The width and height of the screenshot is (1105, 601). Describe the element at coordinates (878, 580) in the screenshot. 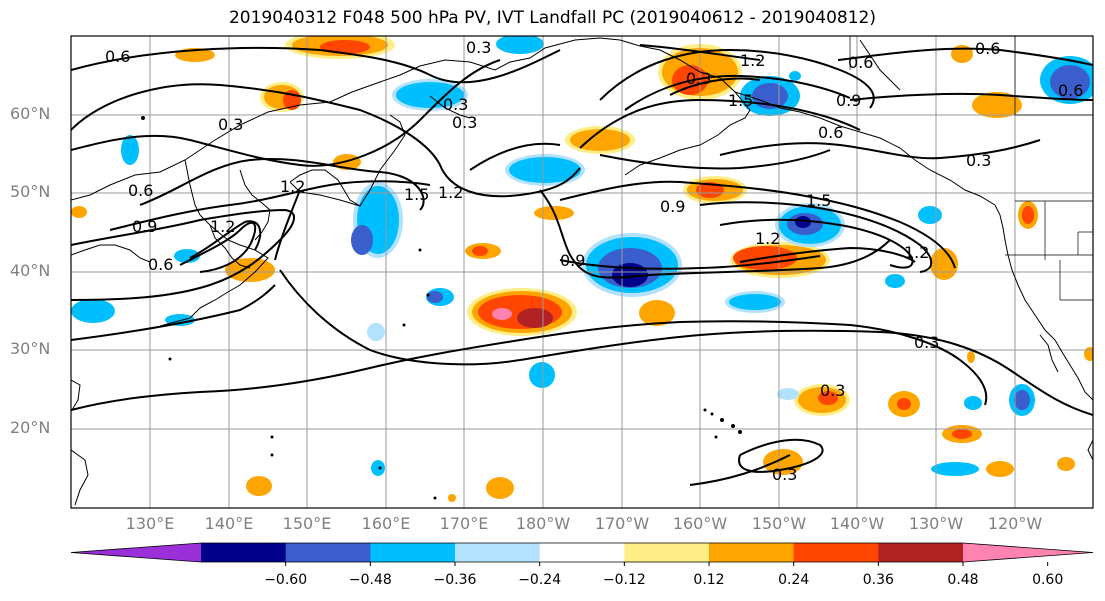

I see `colorbar-label: 0.36` at that location.